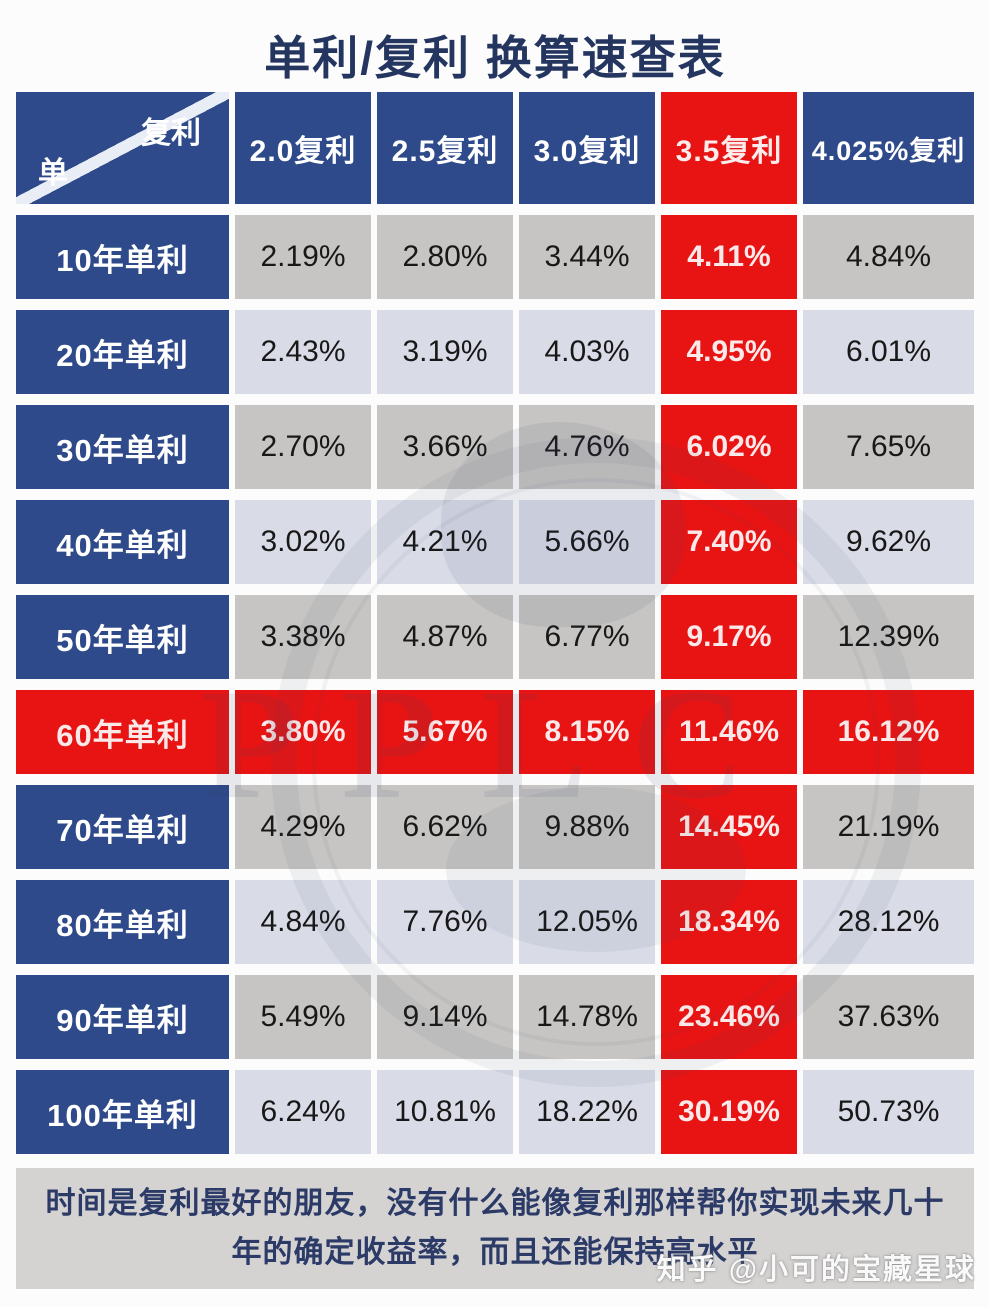 This screenshot has width=990, height=1307. What do you see at coordinates (587, 148) in the screenshot?
I see `column-header-cell: 3.0复利` at bounding box center [587, 148].